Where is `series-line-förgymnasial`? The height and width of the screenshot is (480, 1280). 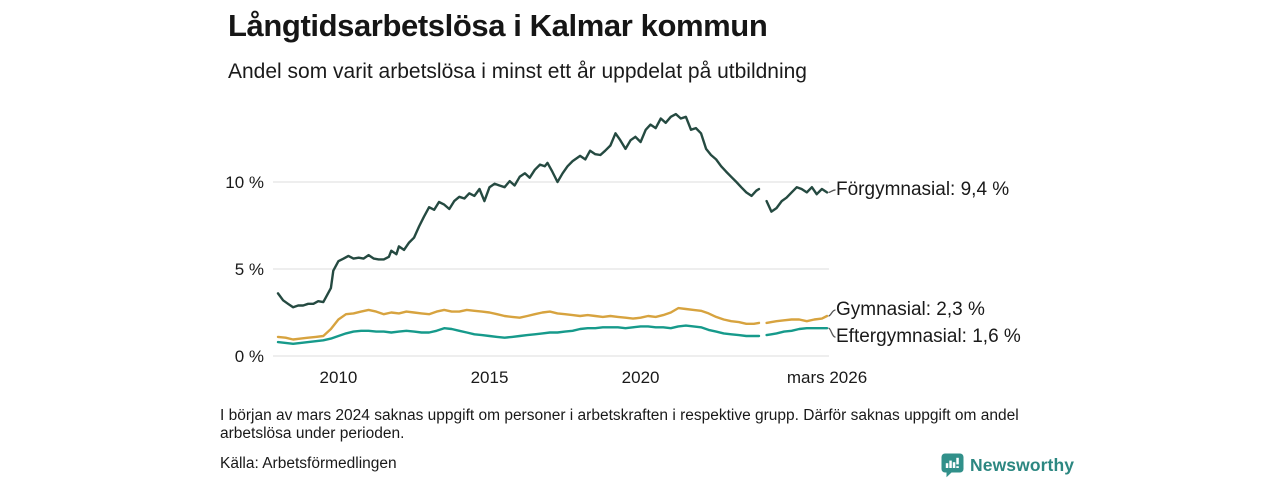 series-line-förgymnasial is located at coordinates (797, 199).